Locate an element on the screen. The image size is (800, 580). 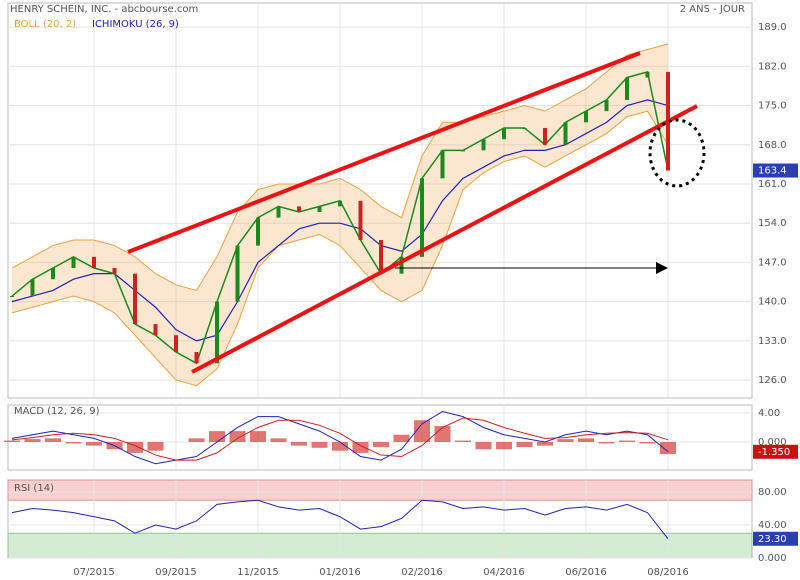
y-tick-label: 140.0 is located at coordinates (772, 302).